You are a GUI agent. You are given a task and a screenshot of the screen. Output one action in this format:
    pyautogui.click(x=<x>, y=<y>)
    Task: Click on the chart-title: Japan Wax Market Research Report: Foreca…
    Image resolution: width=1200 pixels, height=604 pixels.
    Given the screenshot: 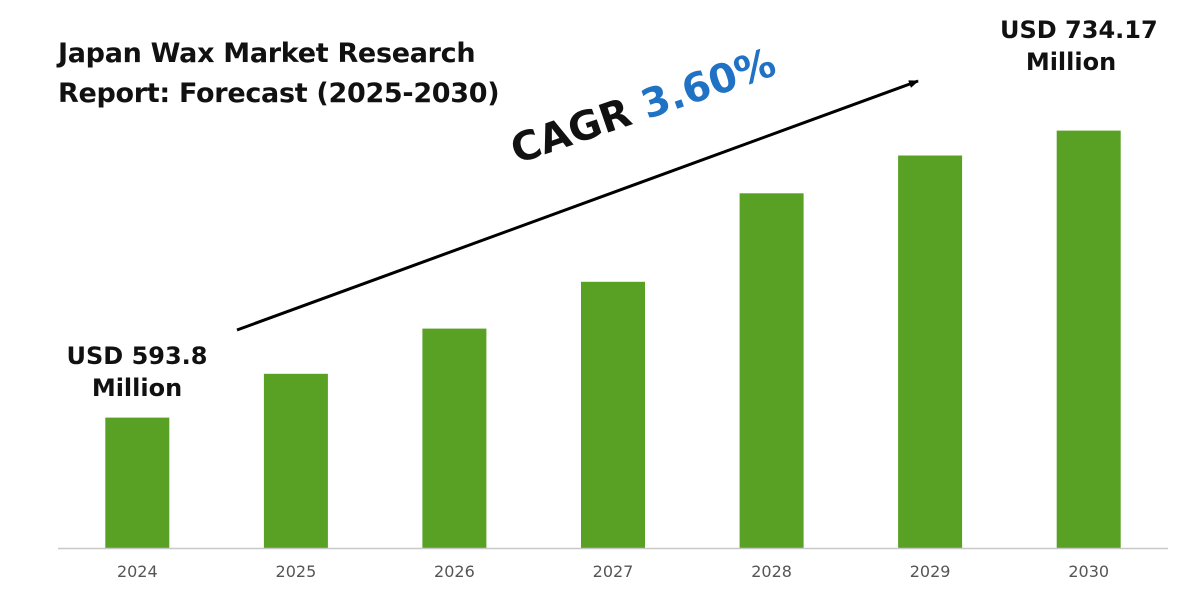 What is the action you would take?
    pyautogui.click(x=298, y=74)
    